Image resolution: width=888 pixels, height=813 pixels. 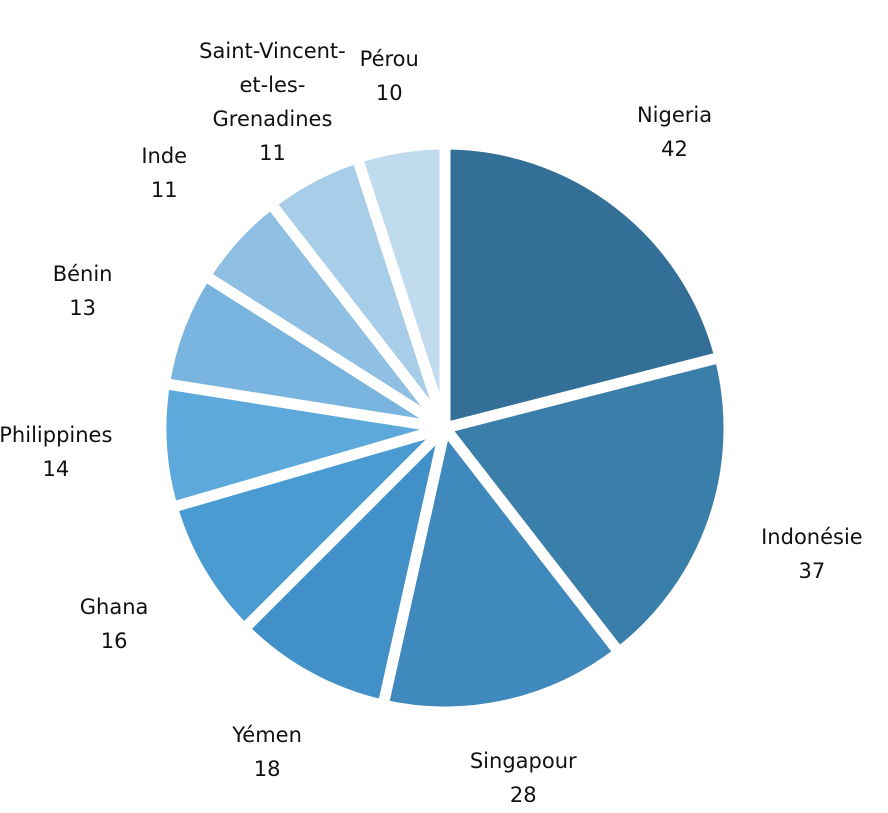 I want to click on slice-label: Pérou 10, so click(x=389, y=76).